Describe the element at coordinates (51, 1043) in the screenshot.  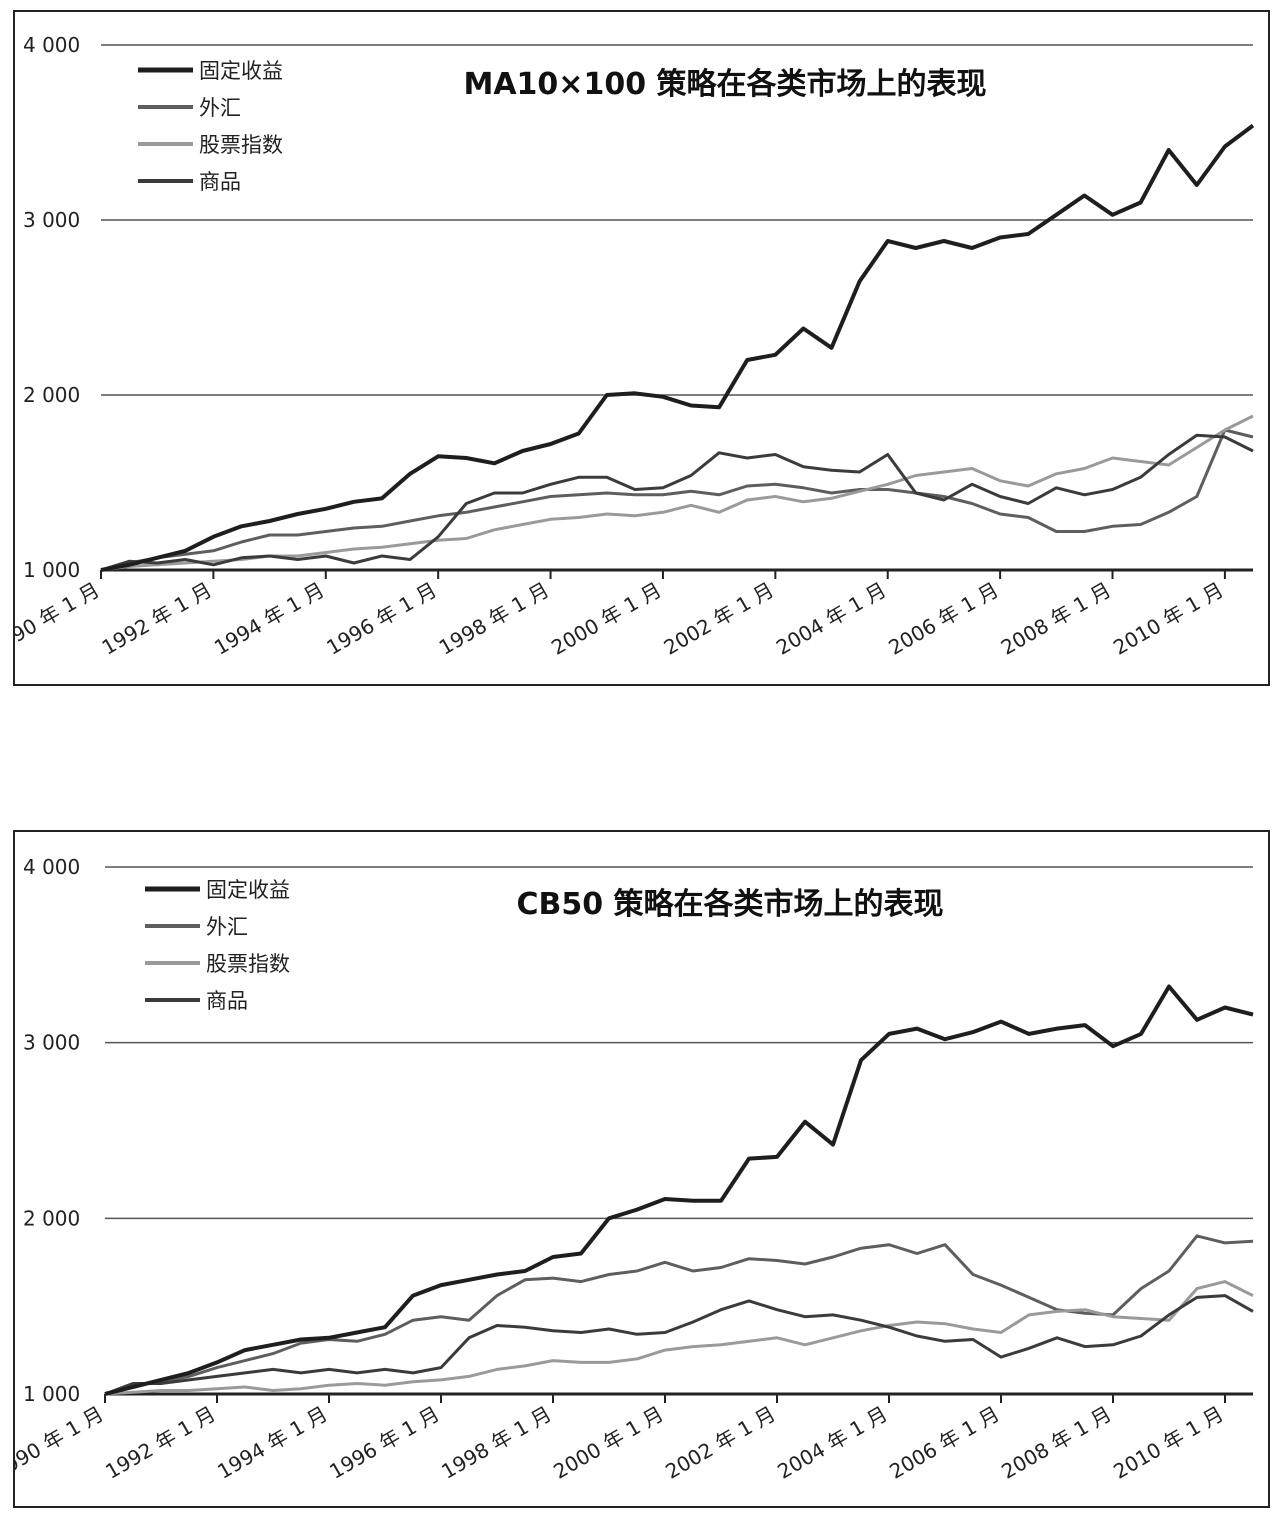
I see `chart-1-y-tick-label: 3 000` at that location.